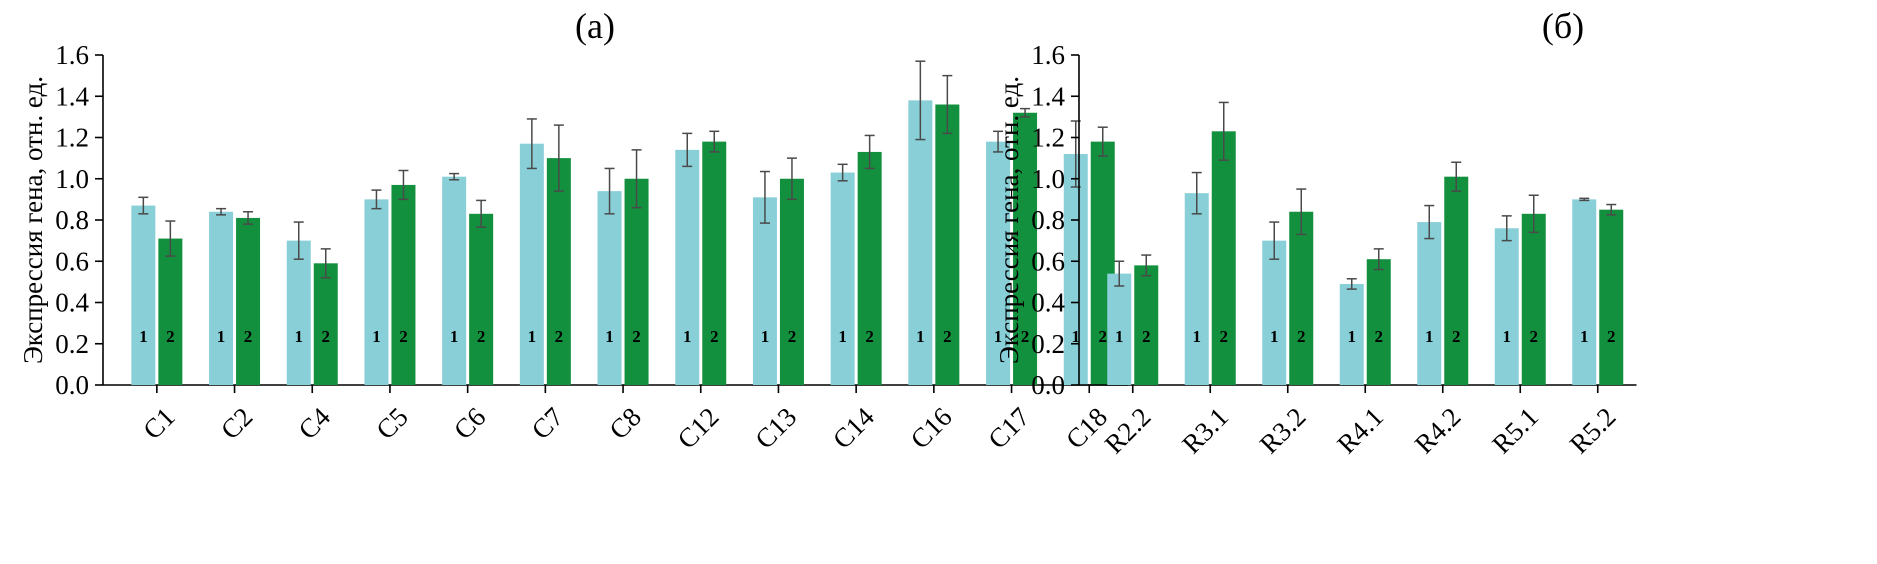 The height and width of the screenshot is (564, 1877). What do you see at coordinates (158, 423) in the screenshot?
I see `category-label: C1` at bounding box center [158, 423].